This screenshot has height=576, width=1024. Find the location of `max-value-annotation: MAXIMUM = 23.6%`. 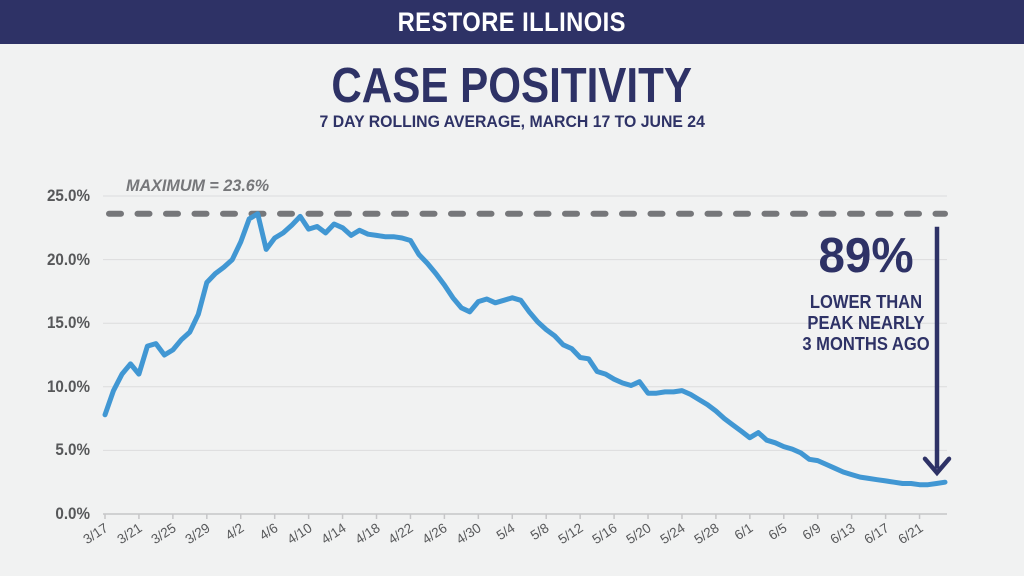

max-value-annotation: MAXIMUM = 23.6% is located at coordinates (198, 185).